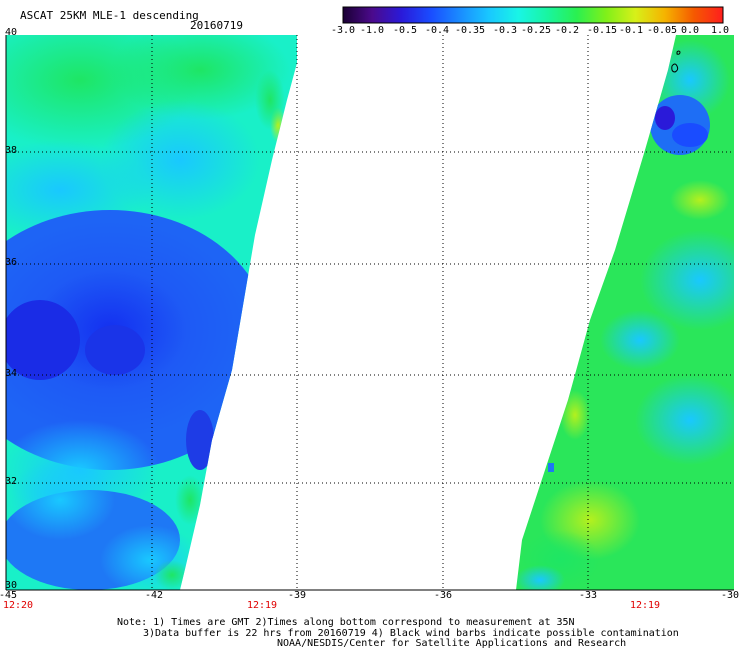  I want to click on colorbar-tick: -0.3, so click(505, 30).